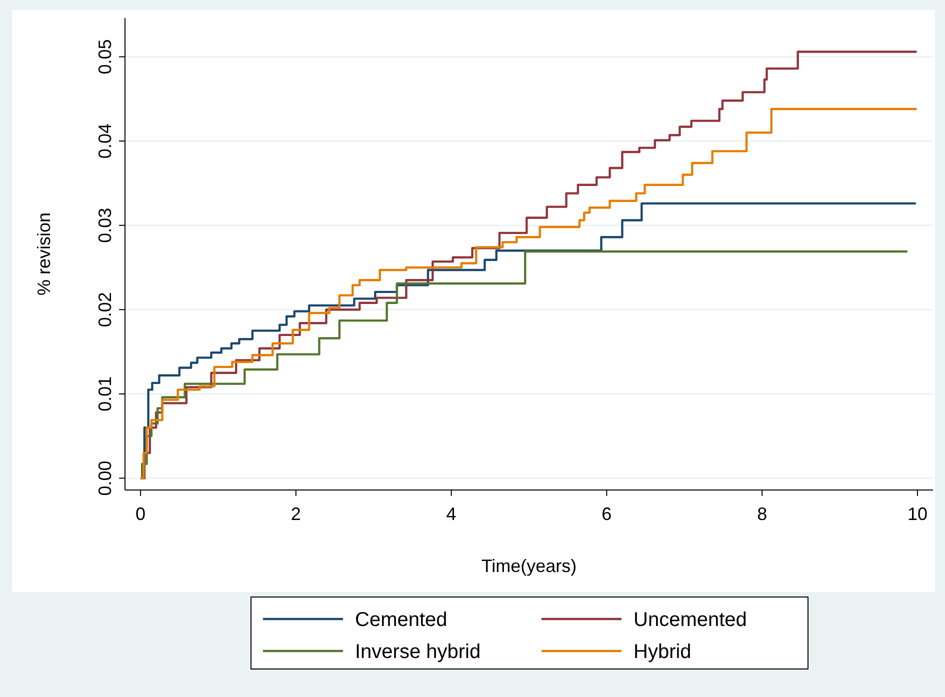  I want to click on x-axis-title: Time(years), so click(529, 566).